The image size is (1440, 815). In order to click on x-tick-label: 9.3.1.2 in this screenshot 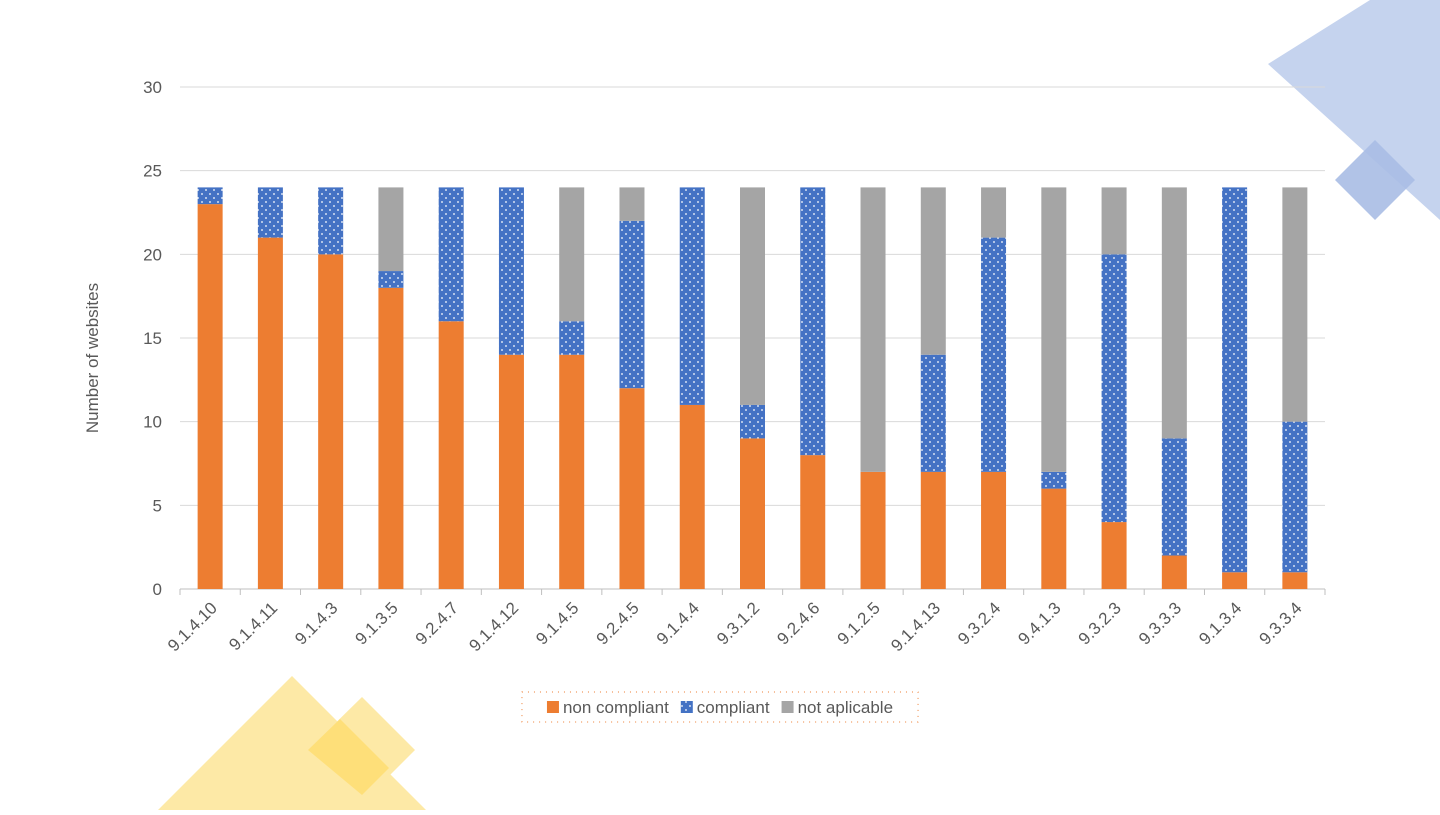, I will do `click(738, 623)`.